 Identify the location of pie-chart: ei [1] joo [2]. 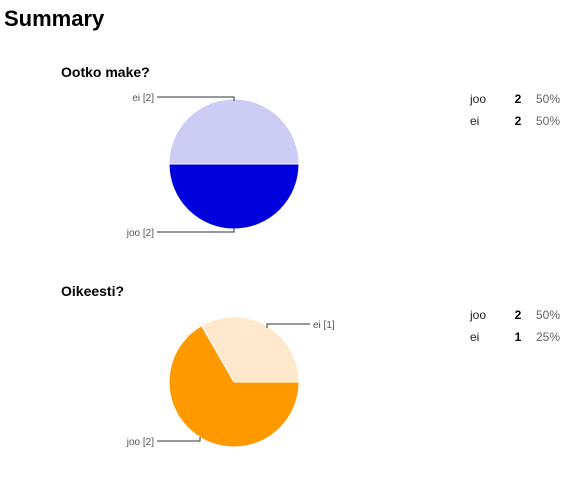
(230, 382).